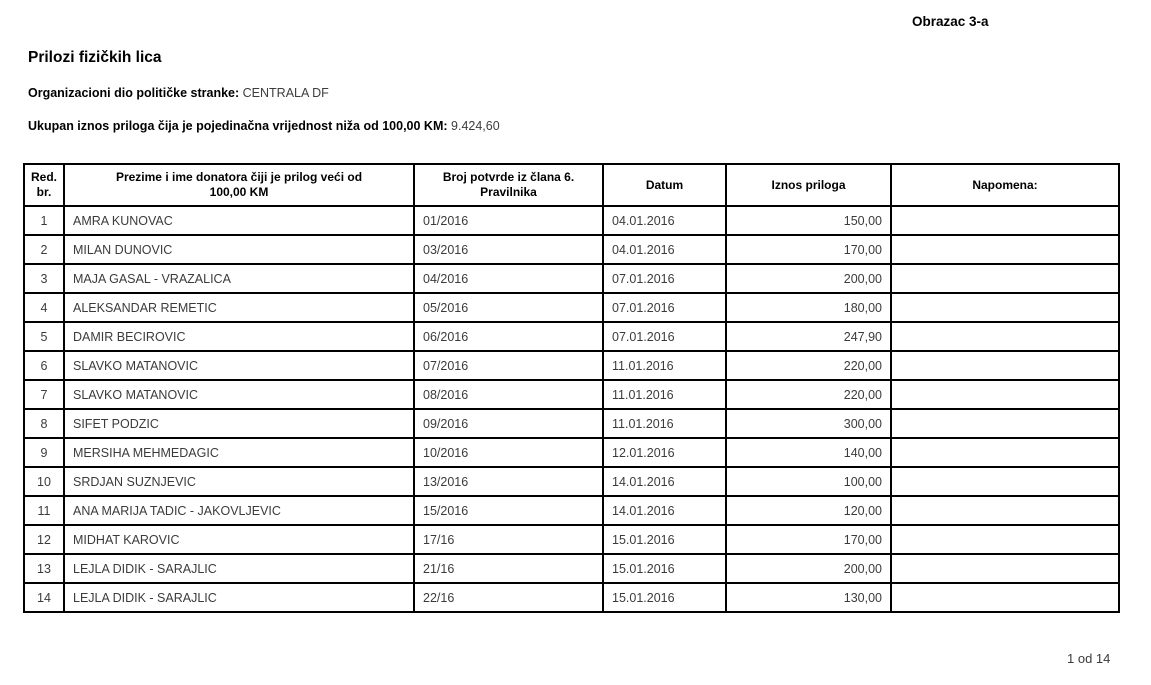 The image size is (1151, 685). Describe the element at coordinates (508, 539) in the screenshot. I see `receipt-number-cell: 17/16` at that location.